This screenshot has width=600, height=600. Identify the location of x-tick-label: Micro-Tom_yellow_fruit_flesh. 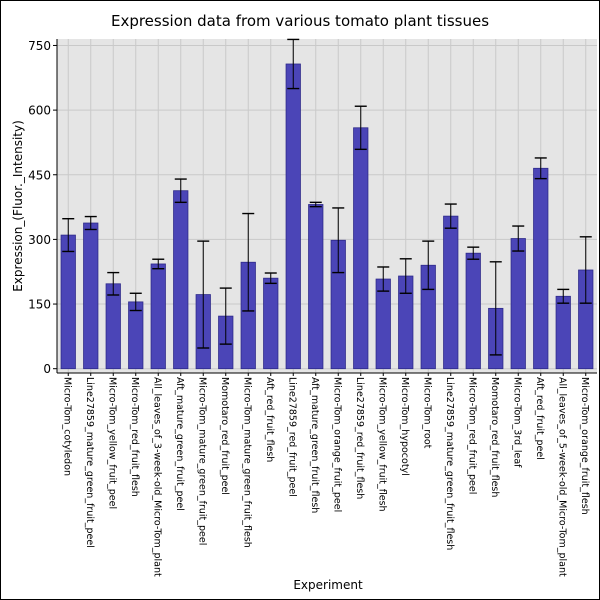
(381, 444).